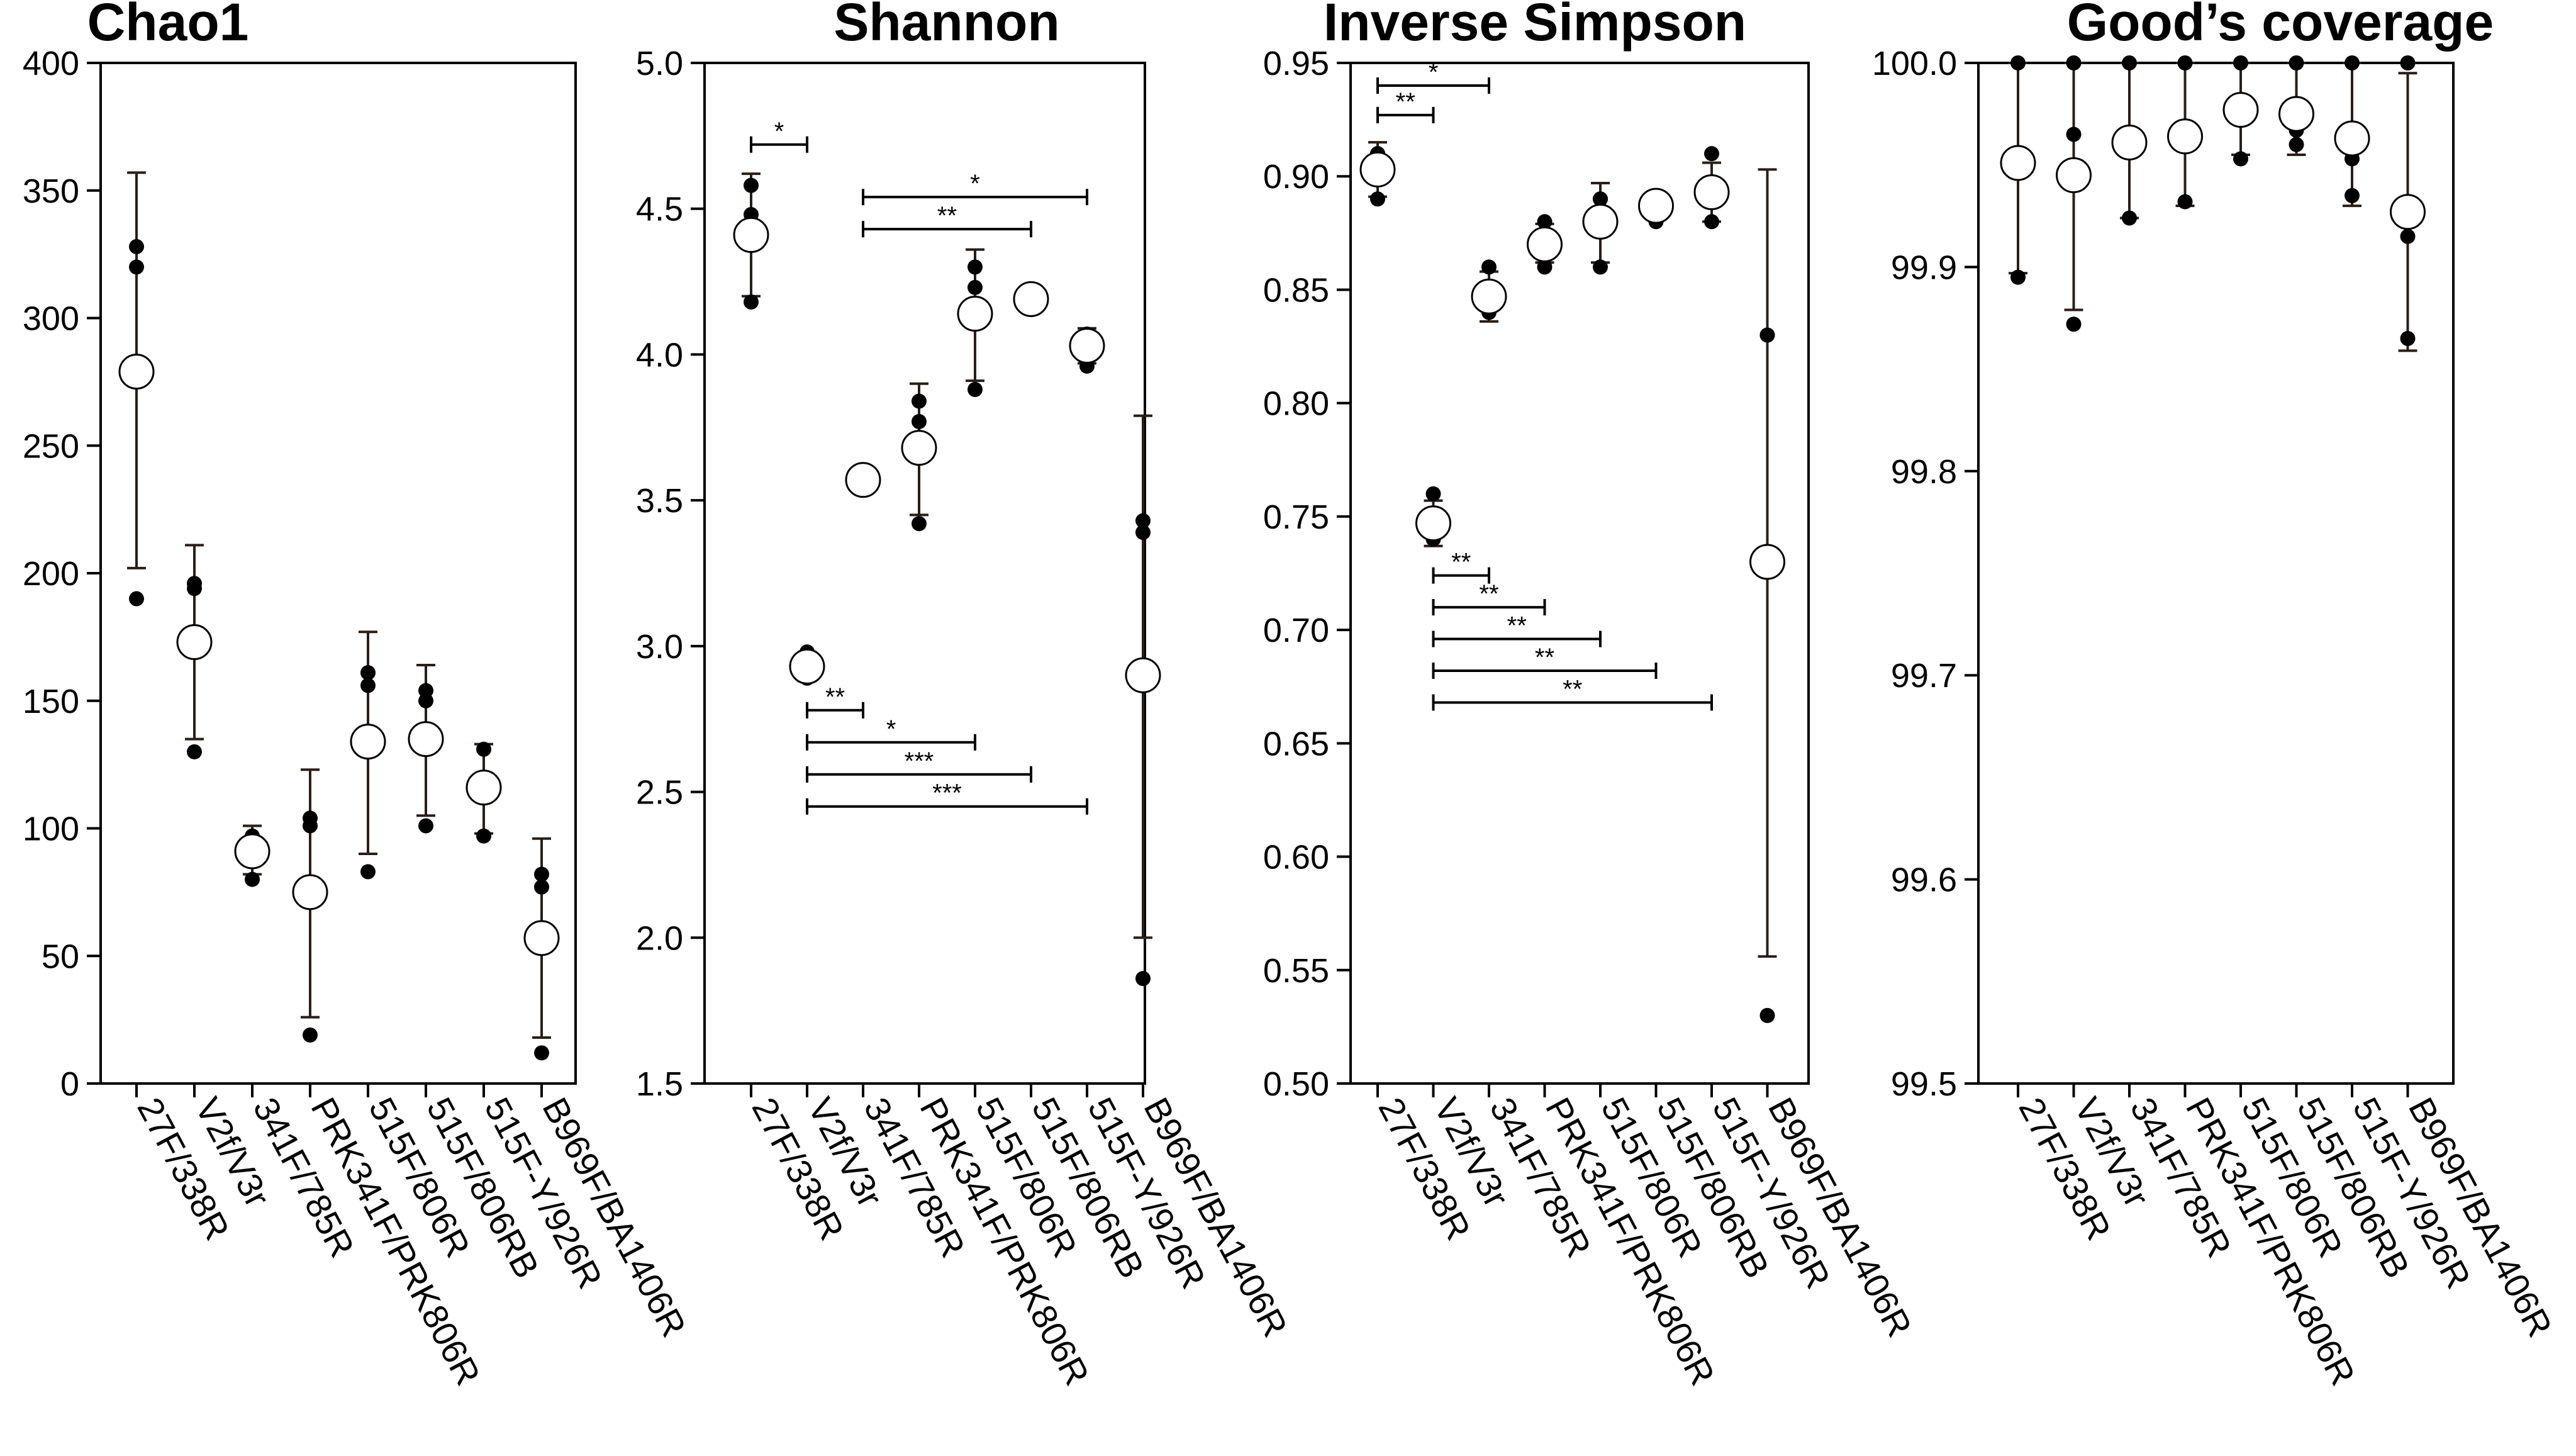 This screenshot has width=2576, height=1456. I want to click on y-tick-label: 0, so click(69, 1084).